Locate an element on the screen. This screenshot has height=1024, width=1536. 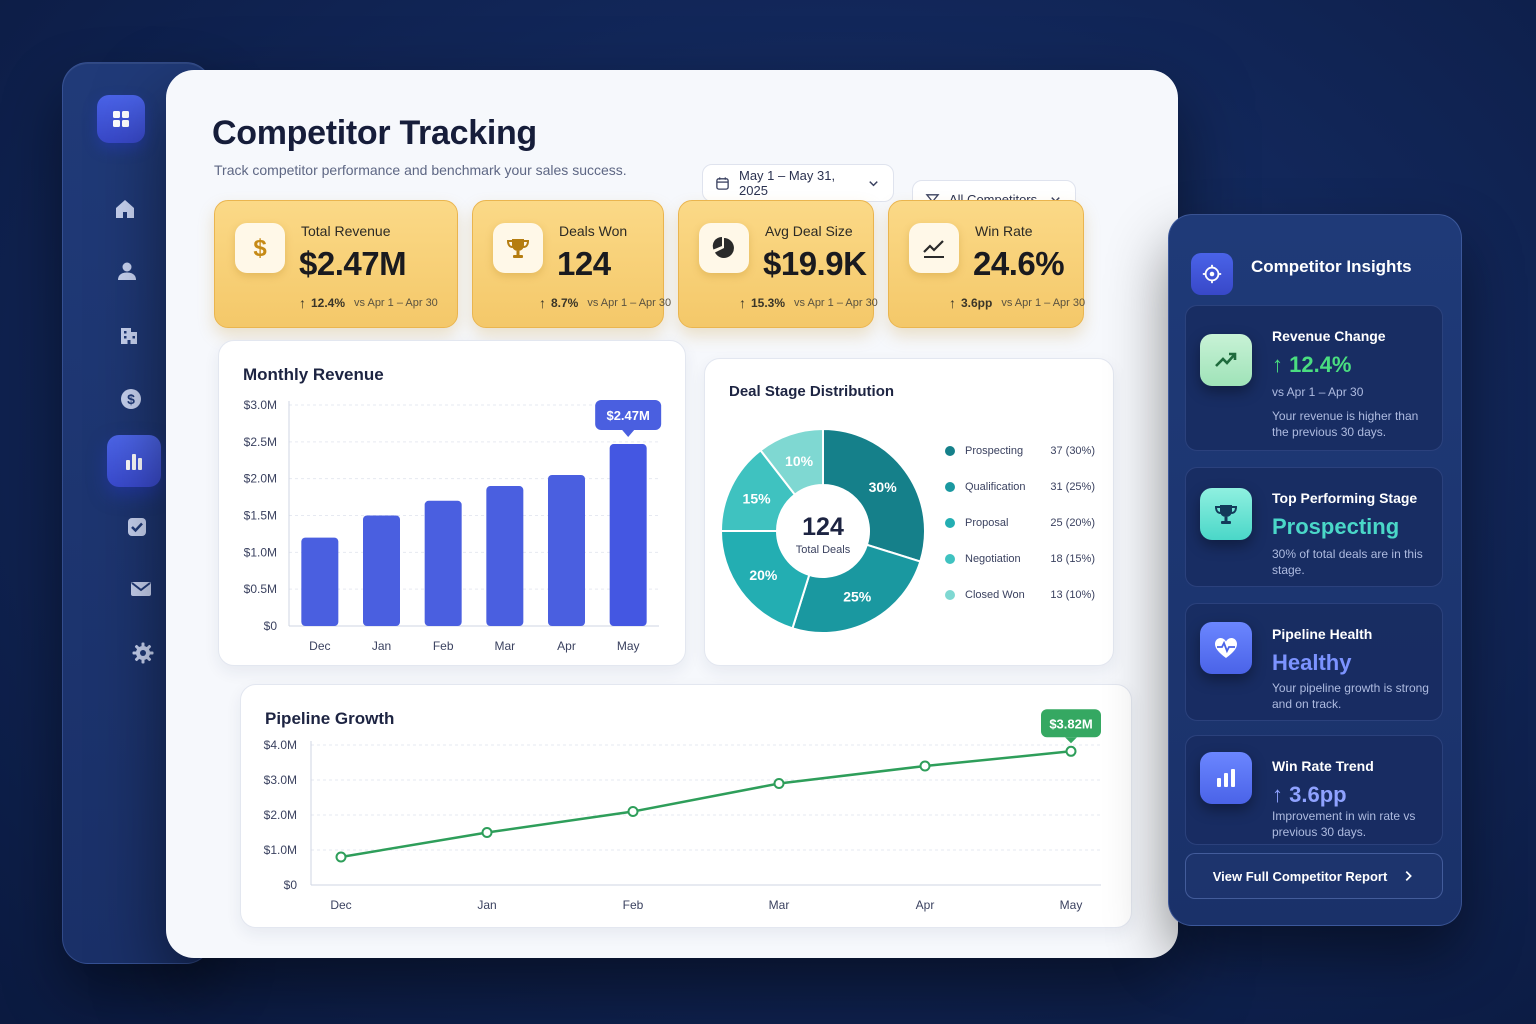
view-full-report-button: View Full Competitor Report is located at coordinates (1314, 876).